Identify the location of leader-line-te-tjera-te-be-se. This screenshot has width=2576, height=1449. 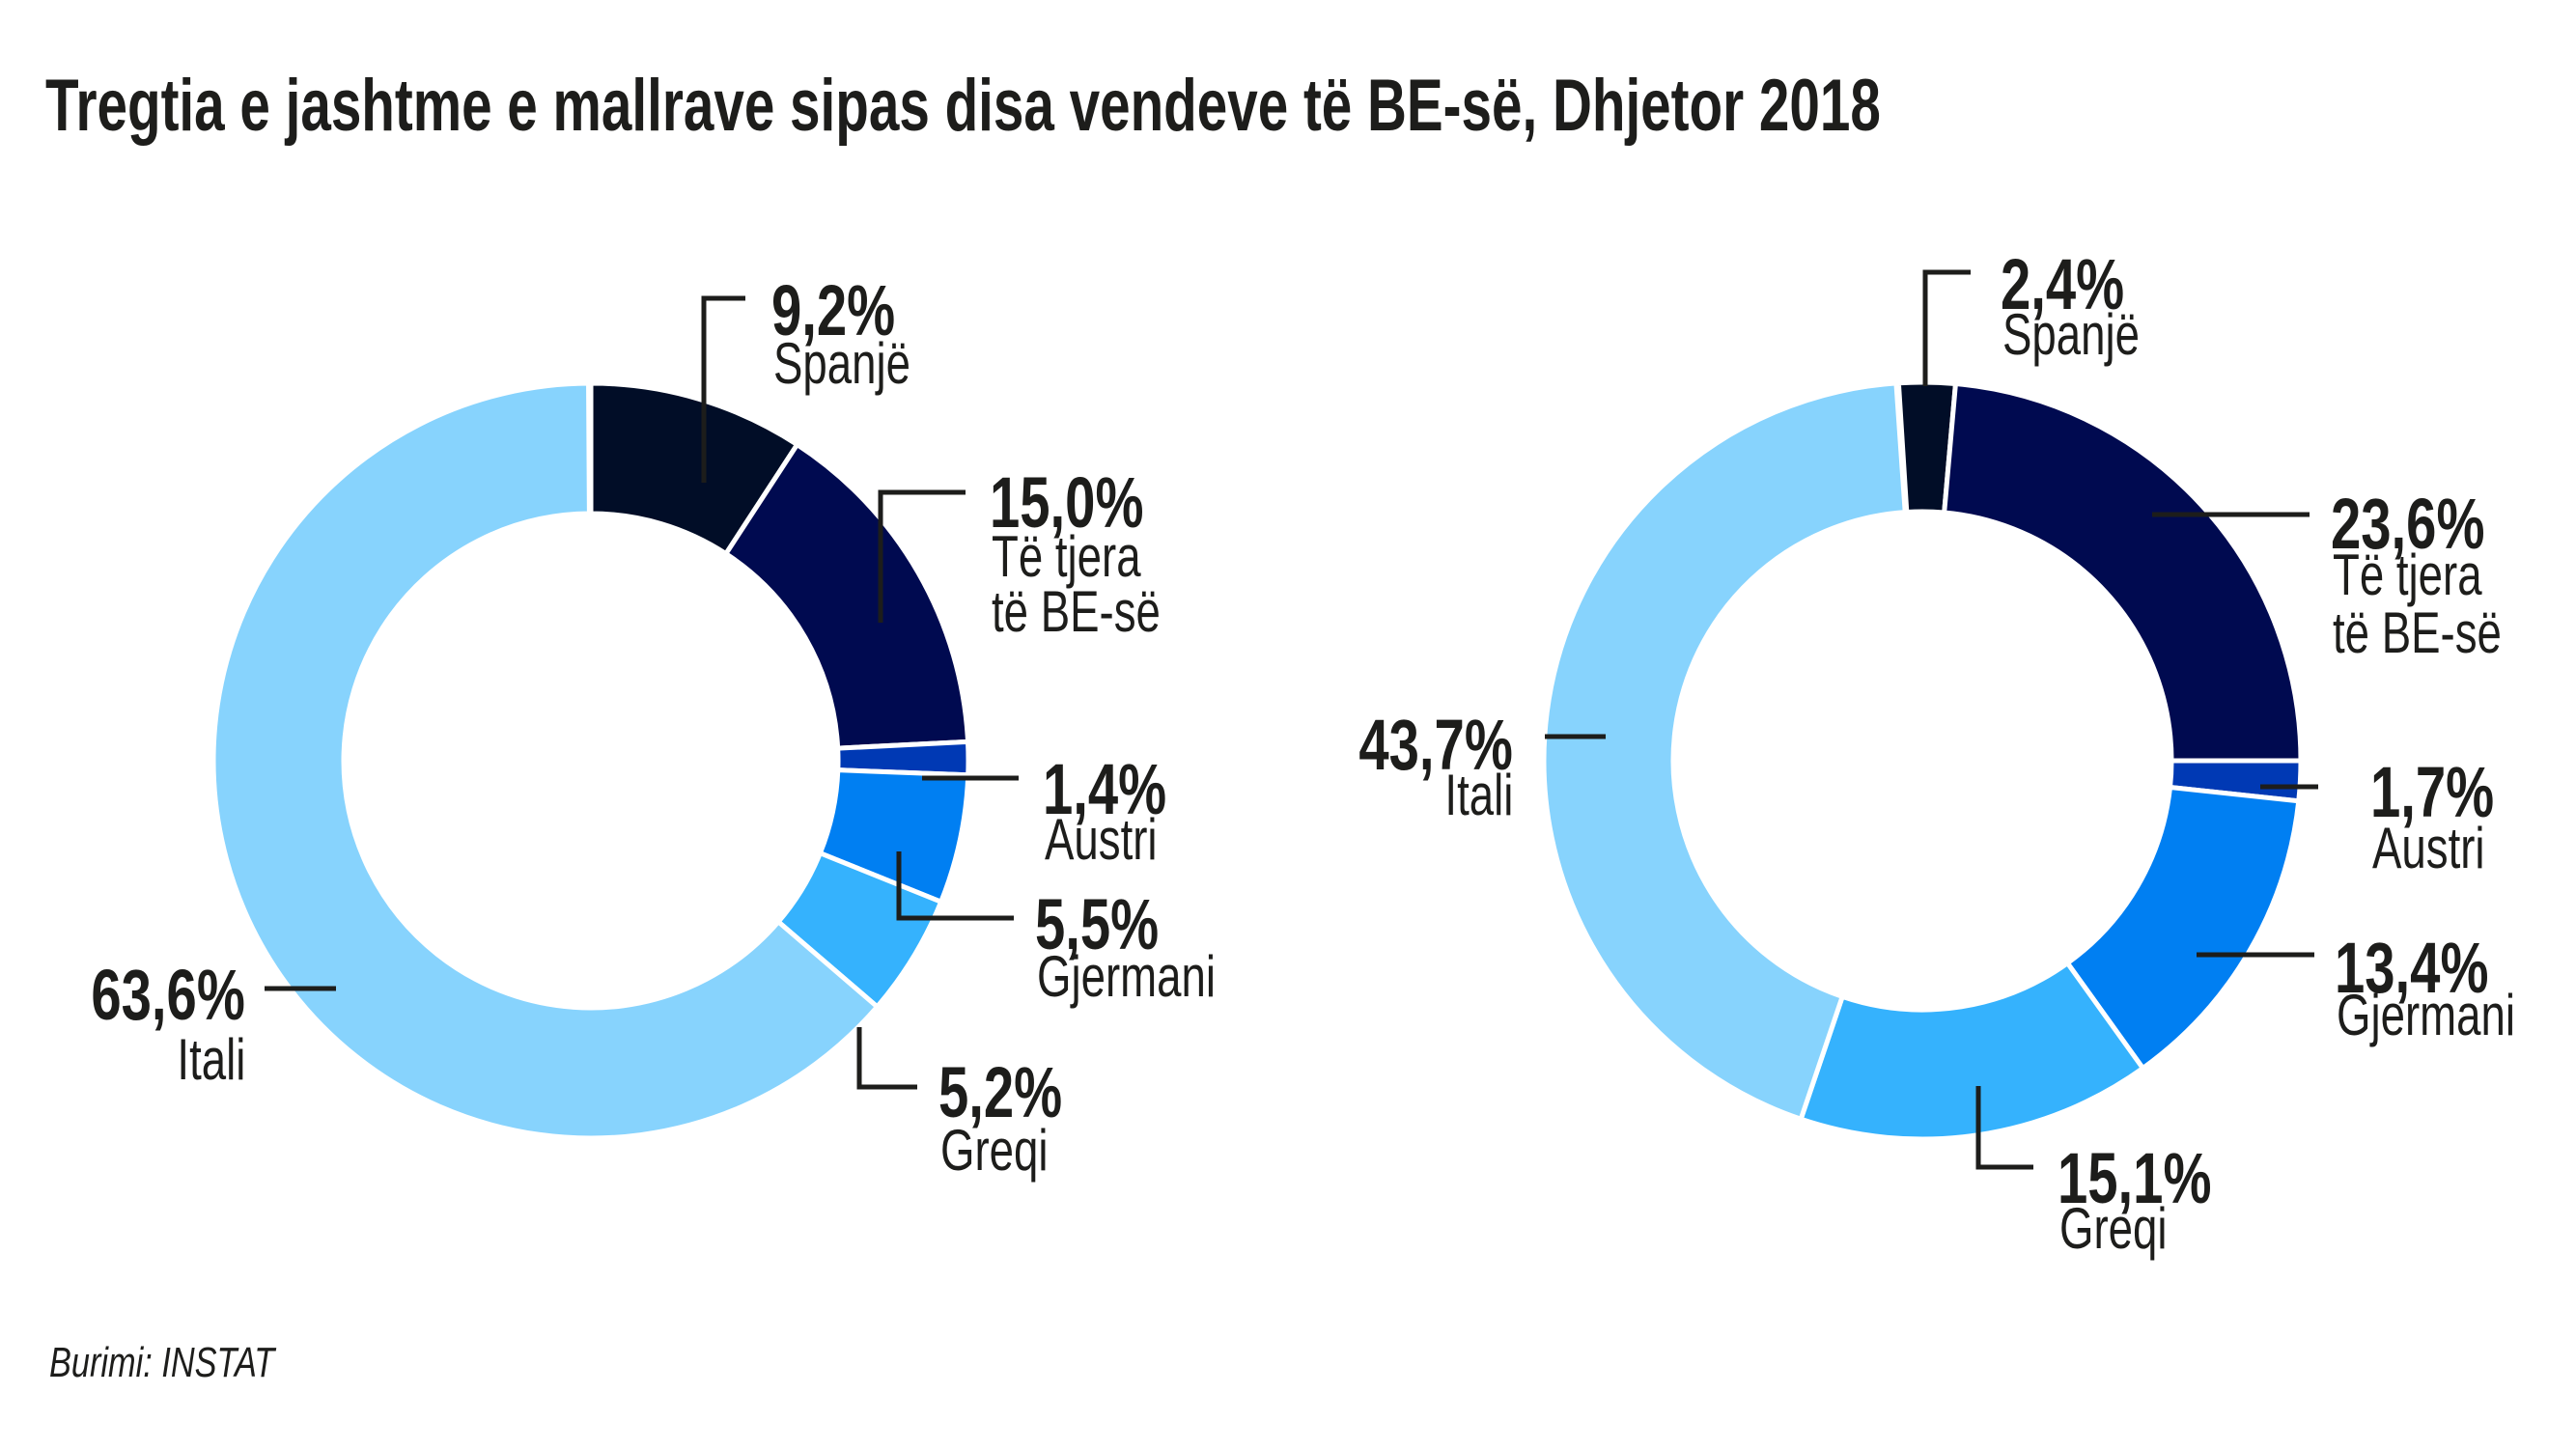
(922, 556).